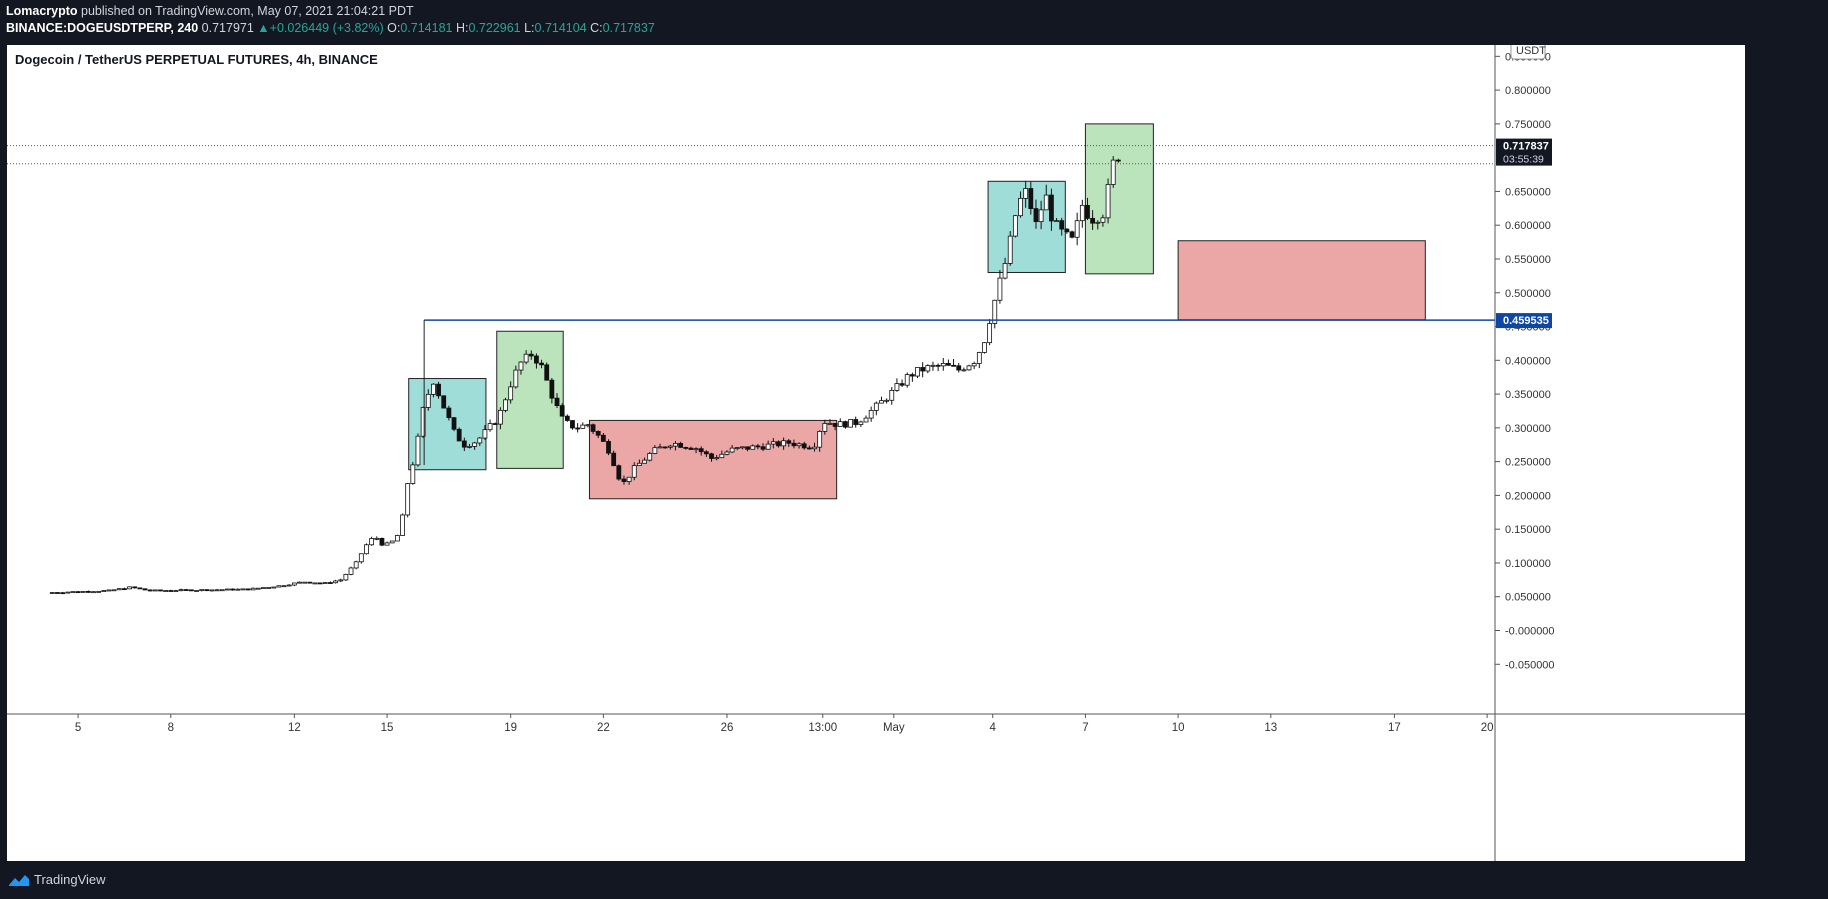  What do you see at coordinates (70, 879) in the screenshot?
I see `tradingview-brand: TradingView` at bounding box center [70, 879].